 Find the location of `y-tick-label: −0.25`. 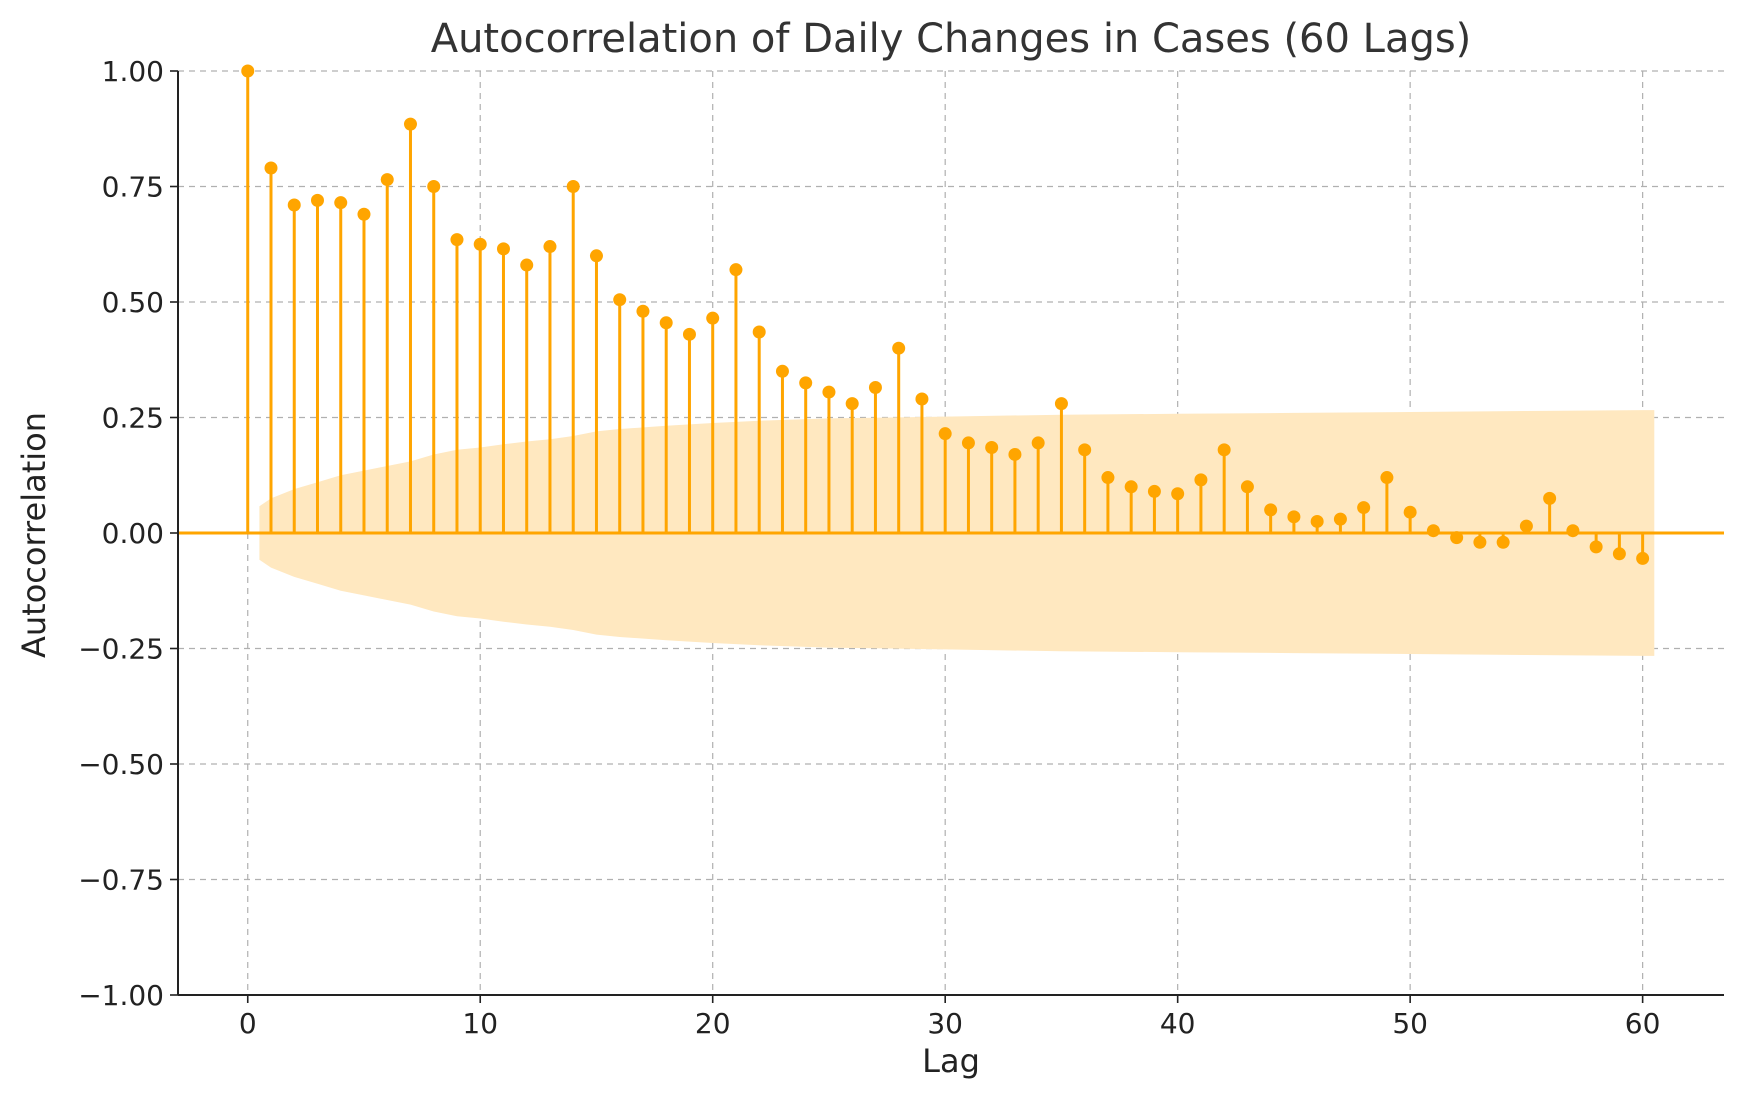

y-tick-label: −0.25 is located at coordinates (121, 649).